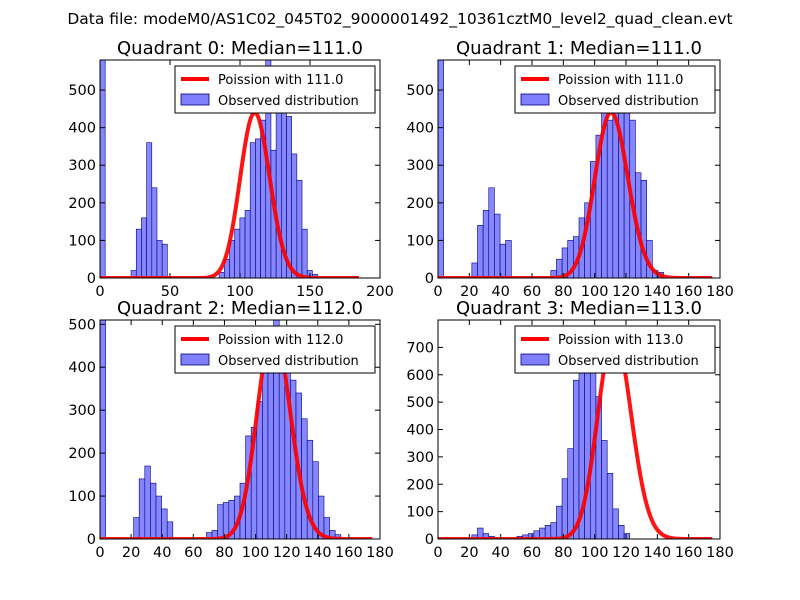 Image resolution: width=800 pixels, height=600 pixels. What do you see at coordinates (82, 497) in the screenshot?
I see `y-tick-label: 100` at bounding box center [82, 497].